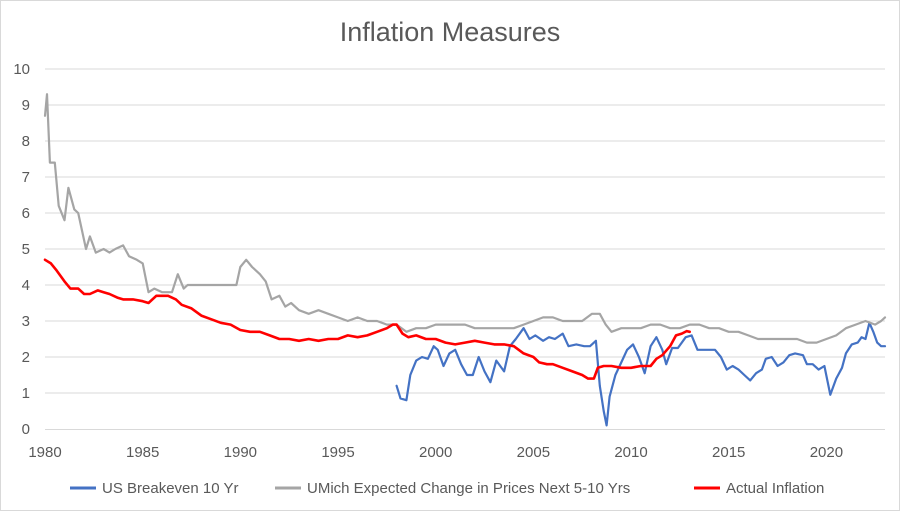 The height and width of the screenshot is (511, 900). What do you see at coordinates (775, 488) in the screenshot?
I see `legend-label-2: Actual Inflation` at bounding box center [775, 488].